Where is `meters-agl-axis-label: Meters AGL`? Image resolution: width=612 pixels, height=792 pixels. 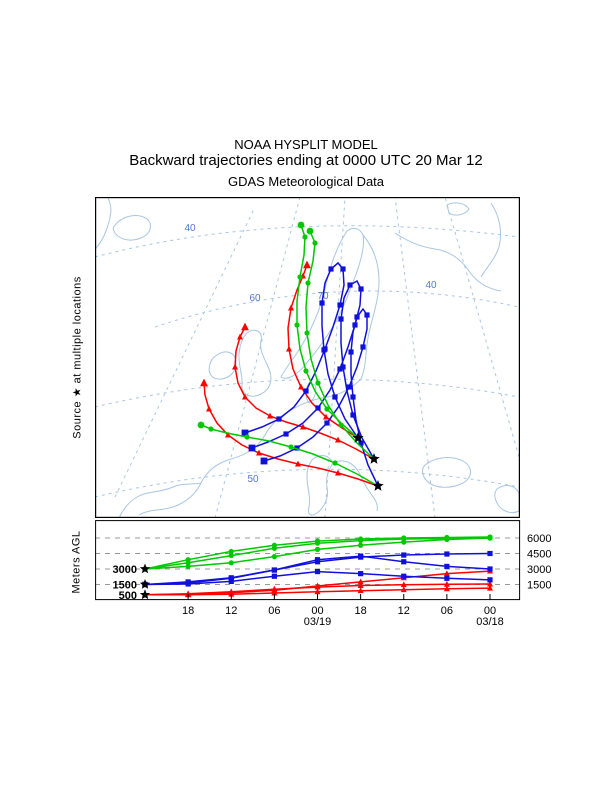
meters-agl-axis-label: Meters AGL is located at coordinates (77, 562).